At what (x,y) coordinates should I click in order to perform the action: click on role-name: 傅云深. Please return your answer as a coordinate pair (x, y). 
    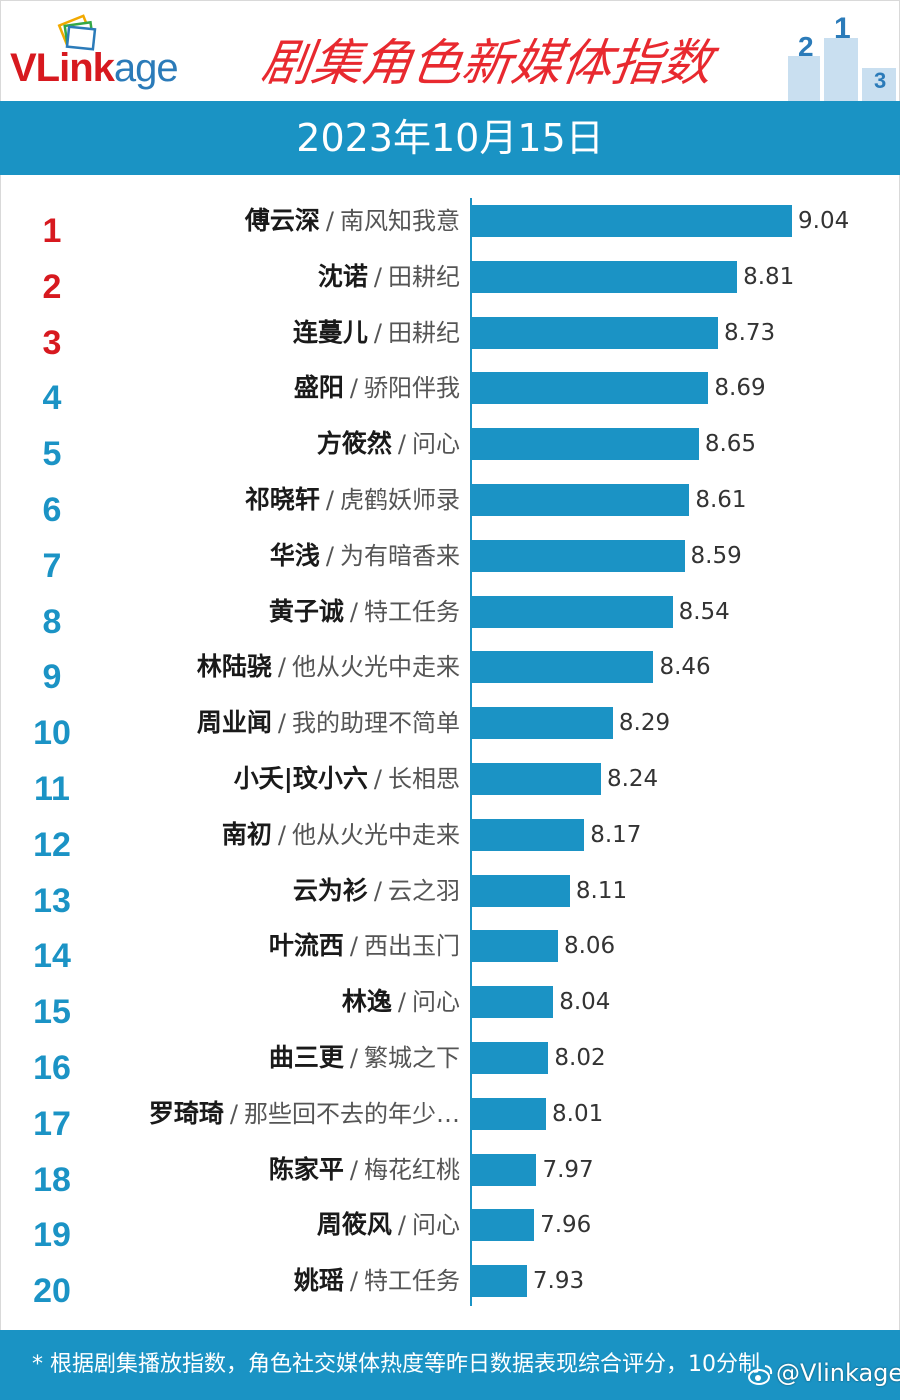
    Looking at the image, I should click on (282, 220).